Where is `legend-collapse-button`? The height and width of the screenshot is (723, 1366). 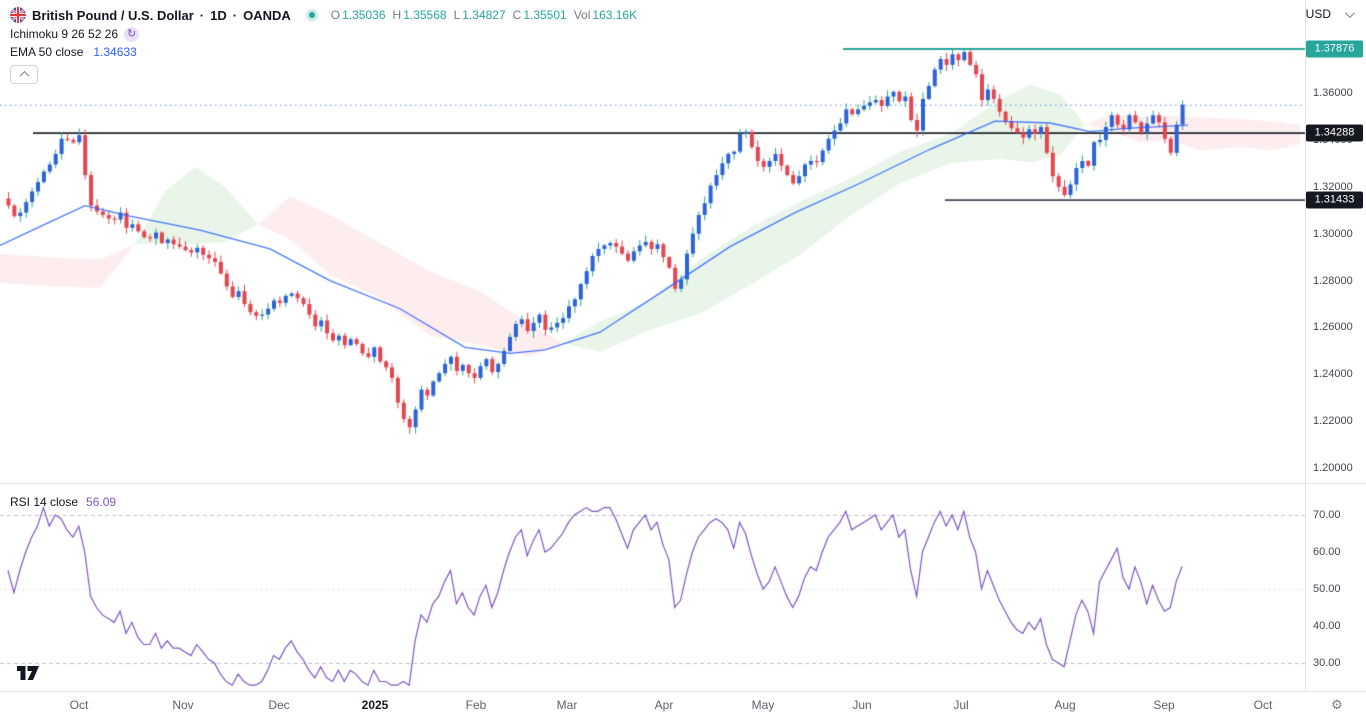 legend-collapse-button is located at coordinates (24, 74).